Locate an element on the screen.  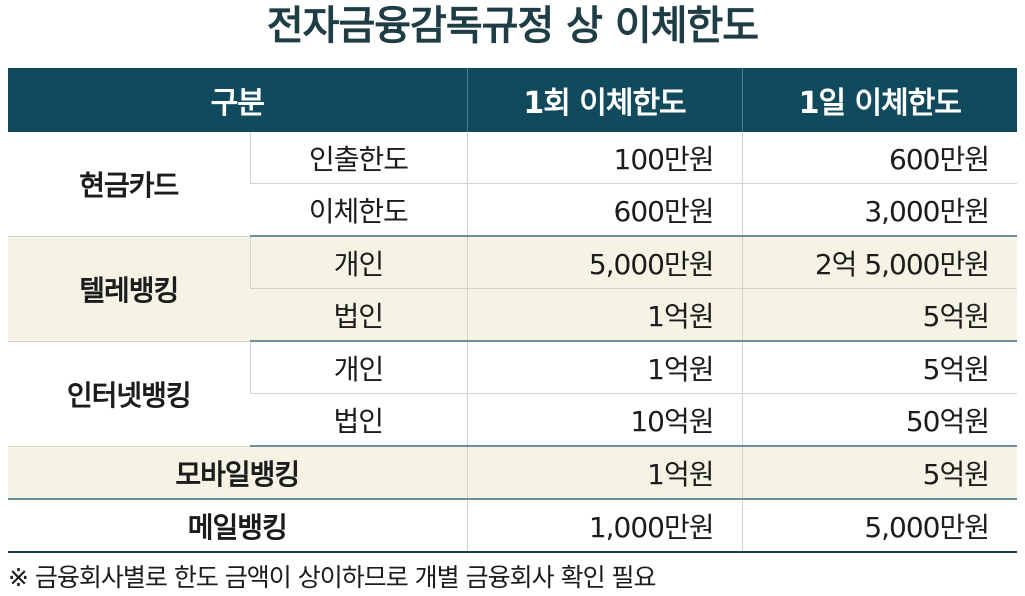
header-category: 구분 is located at coordinates (238, 100).